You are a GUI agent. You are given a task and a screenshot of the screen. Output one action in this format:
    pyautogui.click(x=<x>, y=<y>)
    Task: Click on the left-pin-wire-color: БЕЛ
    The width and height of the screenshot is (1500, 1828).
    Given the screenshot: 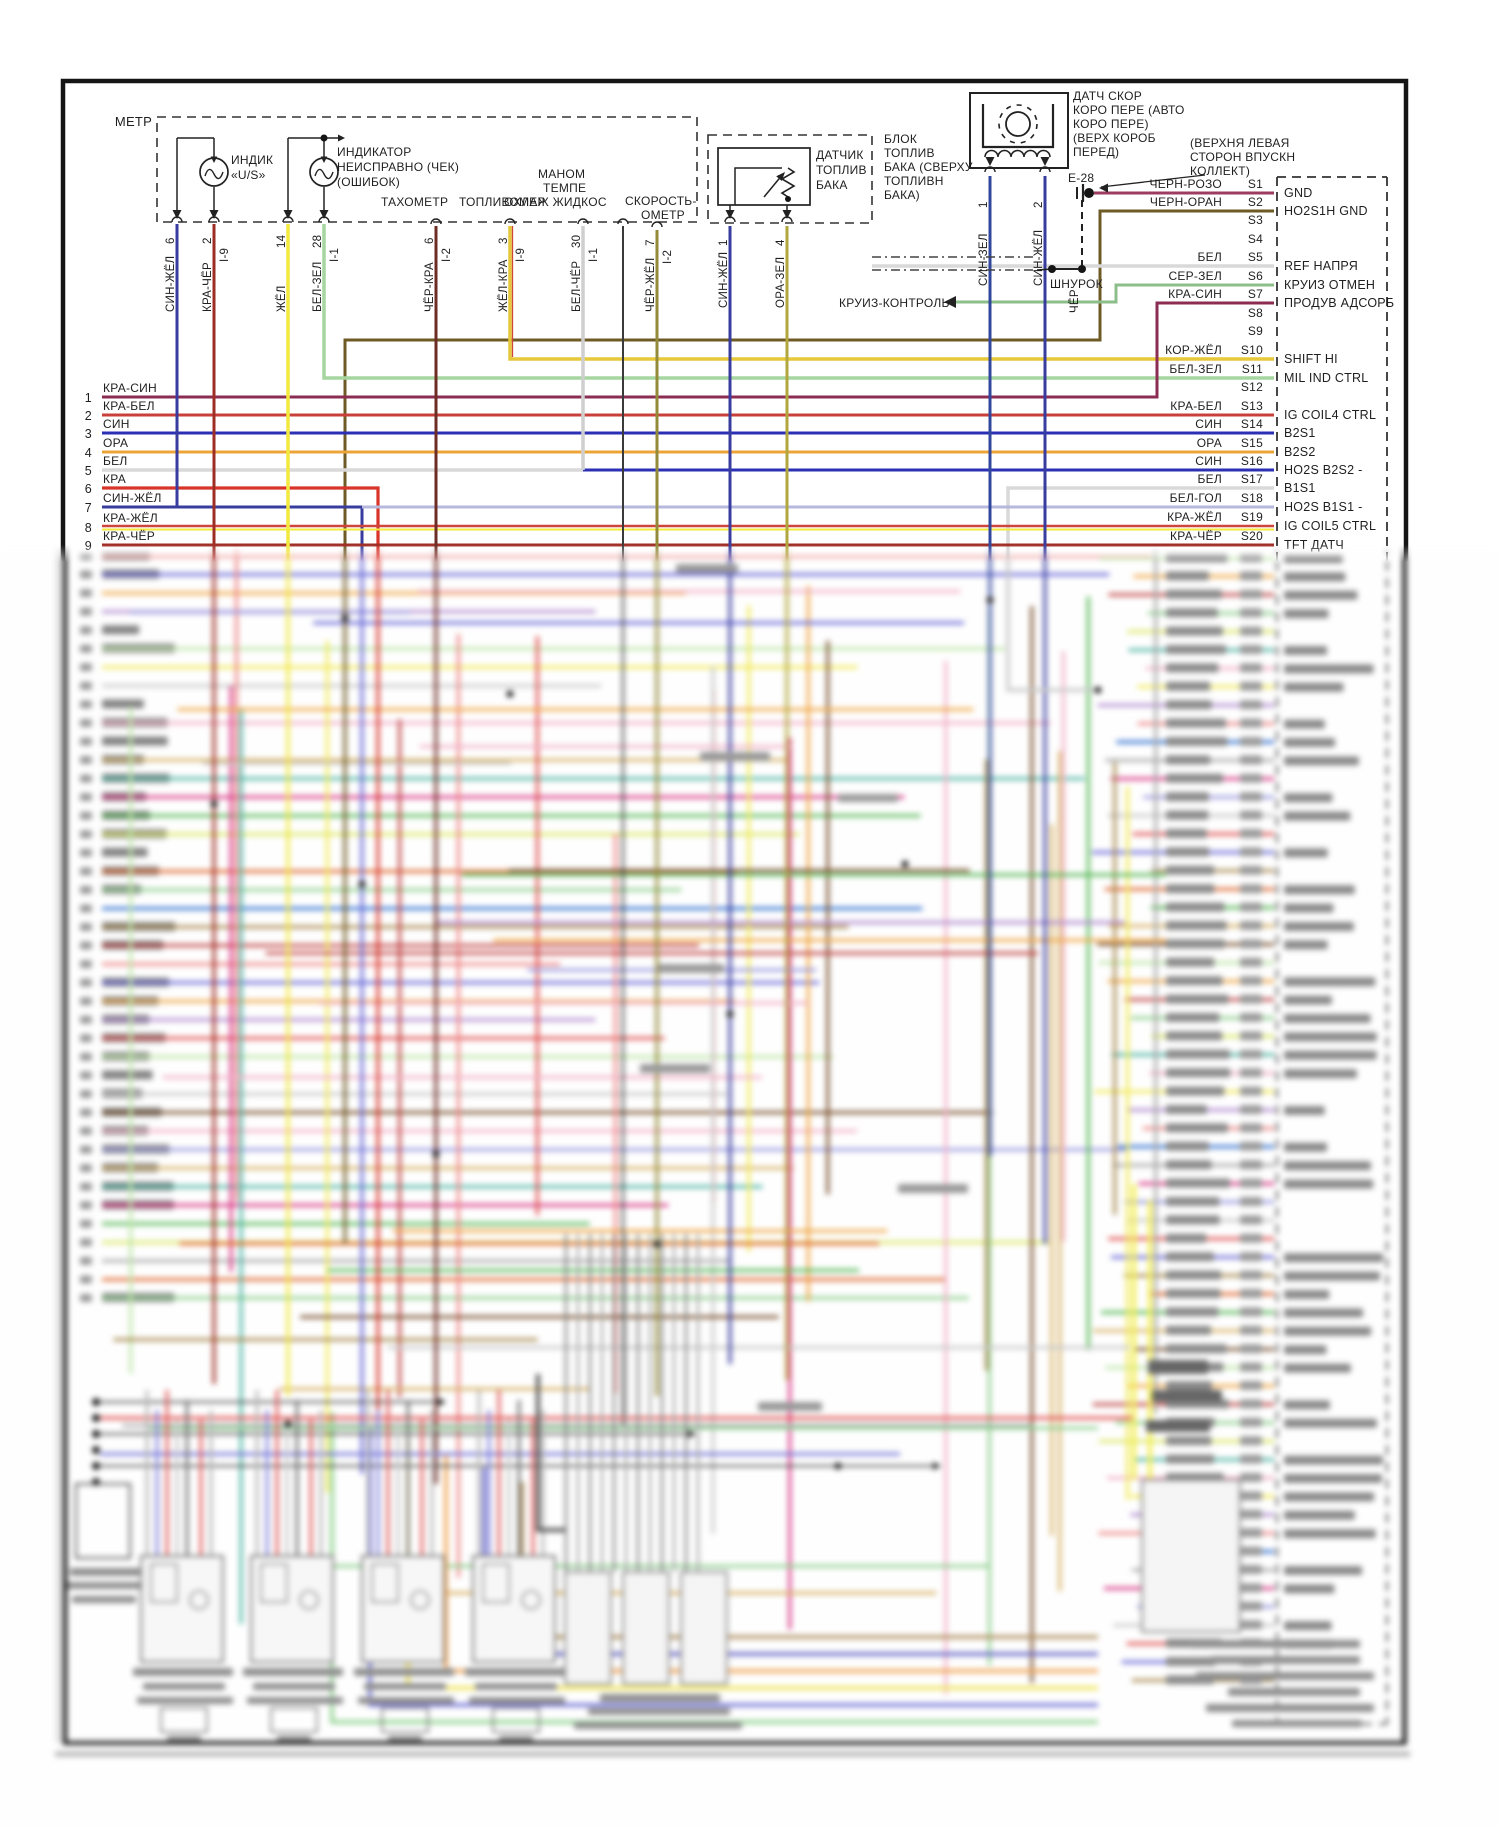 What is the action you would take?
    pyautogui.click(x=115, y=461)
    